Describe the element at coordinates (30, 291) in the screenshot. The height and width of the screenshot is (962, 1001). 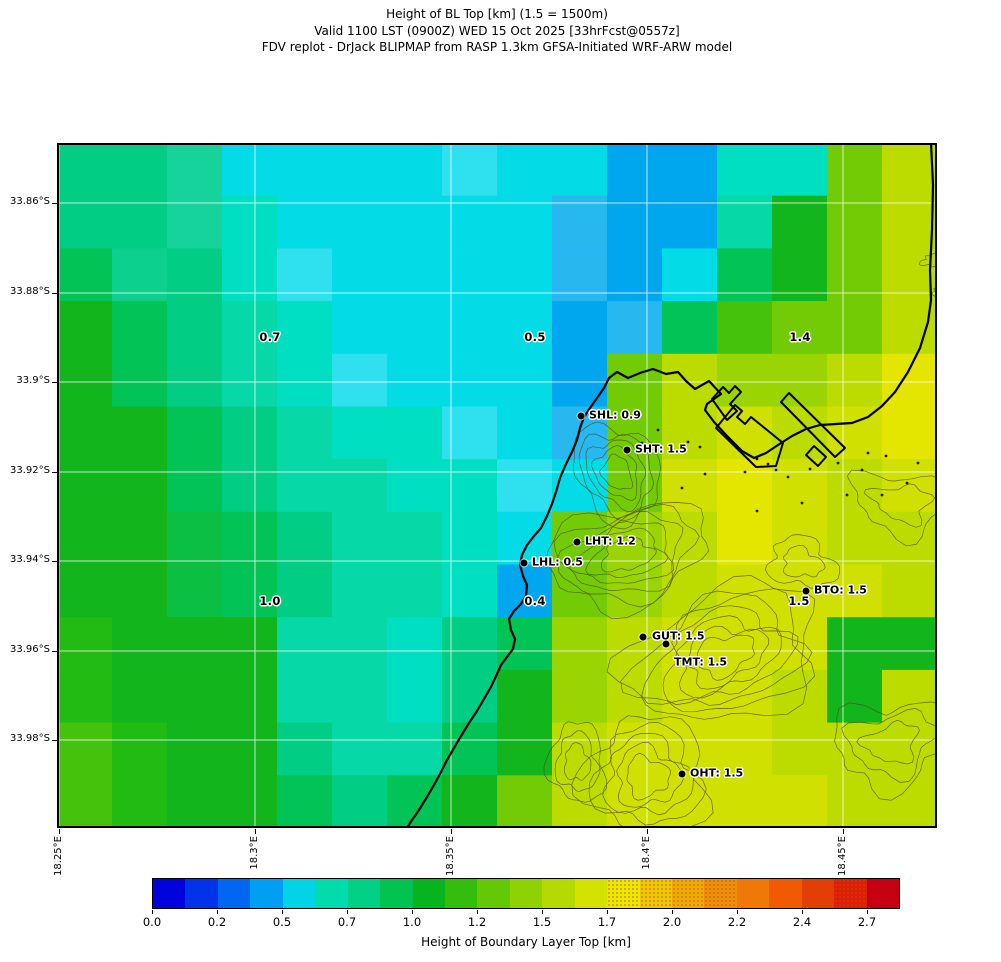
I see `y-tick-label: 33.88°S` at that location.